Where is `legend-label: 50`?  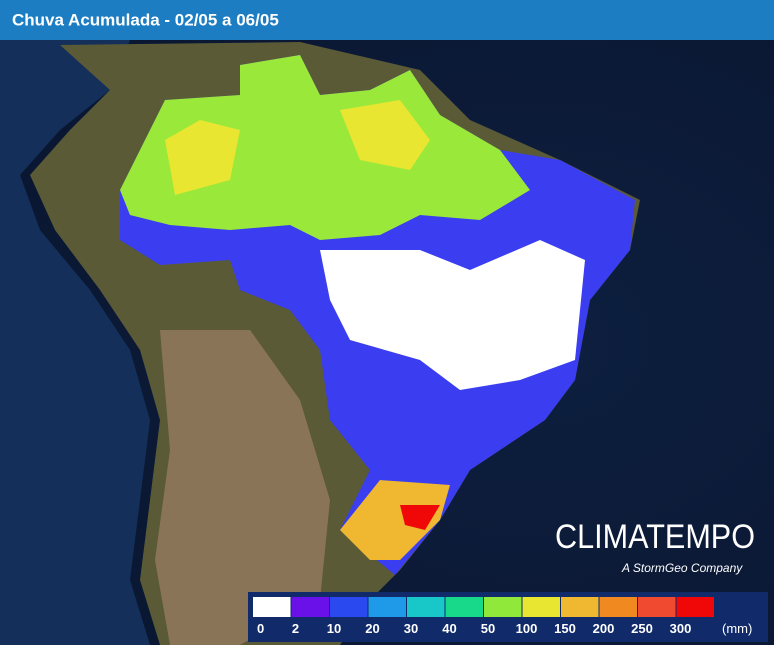
legend-label: 50 is located at coordinates (488, 628).